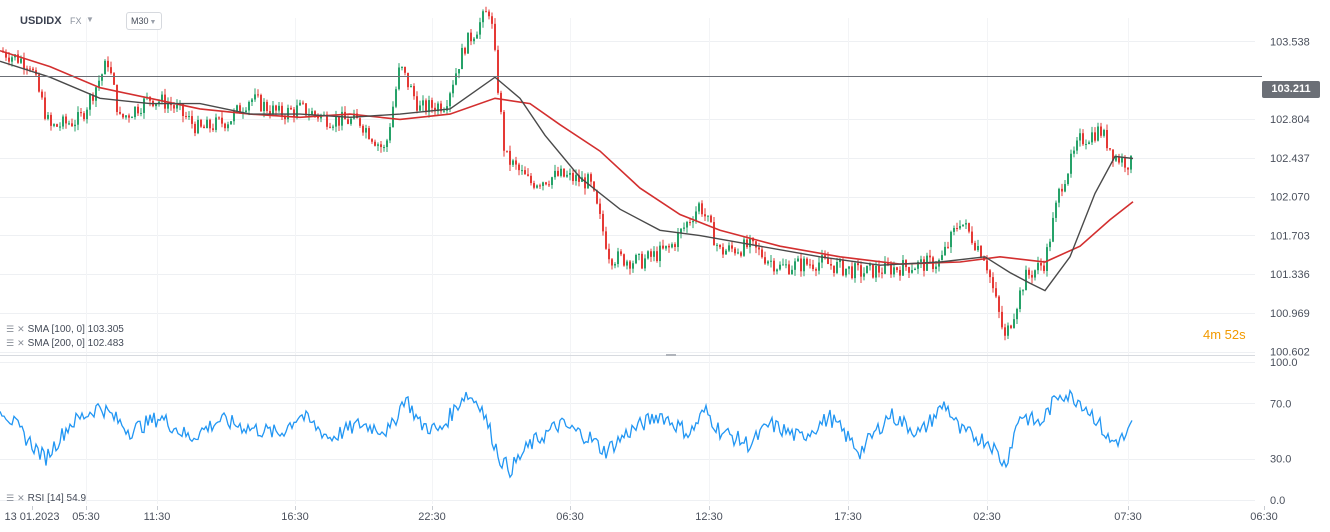 Image resolution: width=1330 pixels, height=532 pixels. I want to click on sma200-legend: ☰ ✕ SMA [200, 0] 102.483, so click(65, 343).